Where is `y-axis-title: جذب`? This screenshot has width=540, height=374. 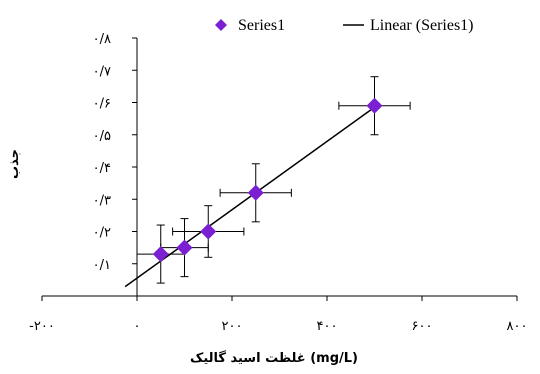 y-axis-title: جذب is located at coordinates (14, 164).